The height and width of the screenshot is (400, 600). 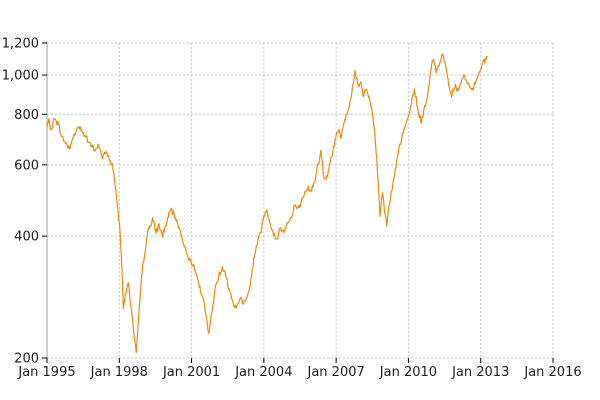 I want to click on x-tick-label: Jan 2007, so click(x=336, y=372).